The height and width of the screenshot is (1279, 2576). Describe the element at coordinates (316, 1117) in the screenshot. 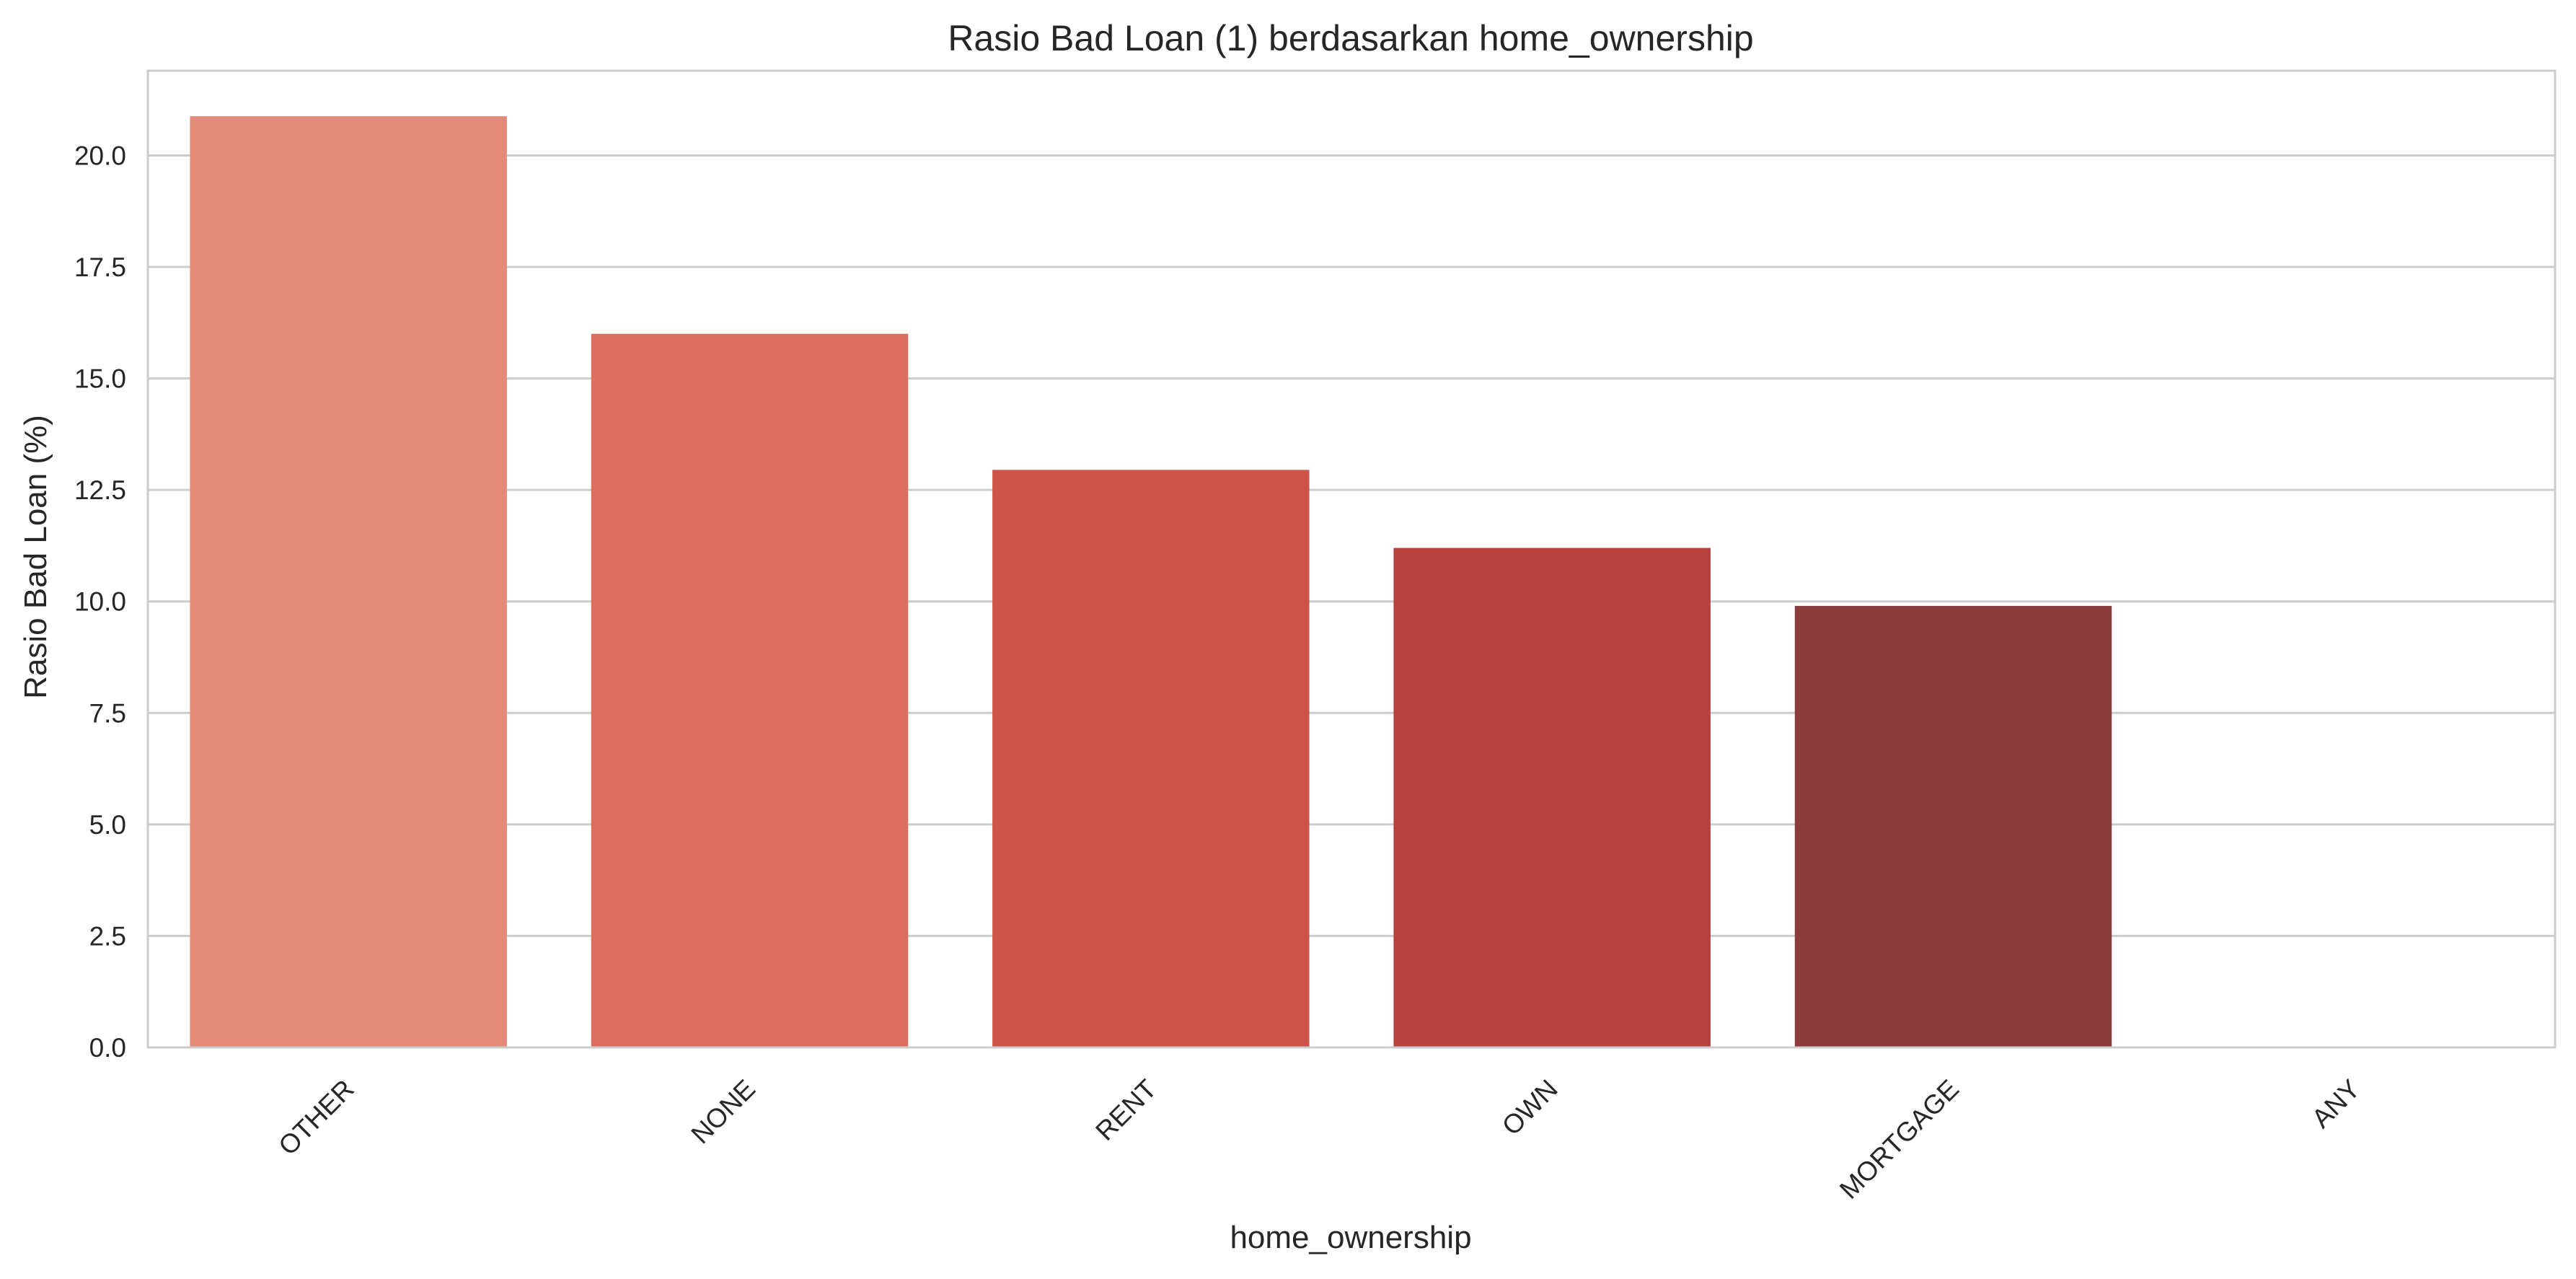

I see `x-tick-label: OTHER` at that location.